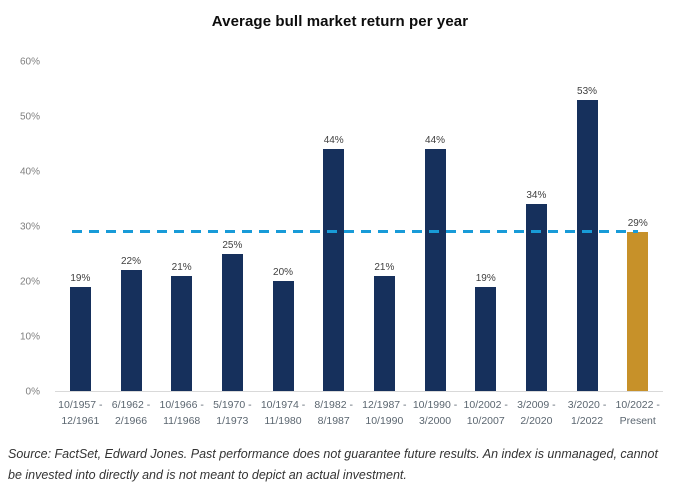 The width and height of the screenshot is (680, 486). What do you see at coordinates (384, 413) in the screenshot?
I see `x-axis-label: 12/1987 - 10/1990` at bounding box center [384, 413].